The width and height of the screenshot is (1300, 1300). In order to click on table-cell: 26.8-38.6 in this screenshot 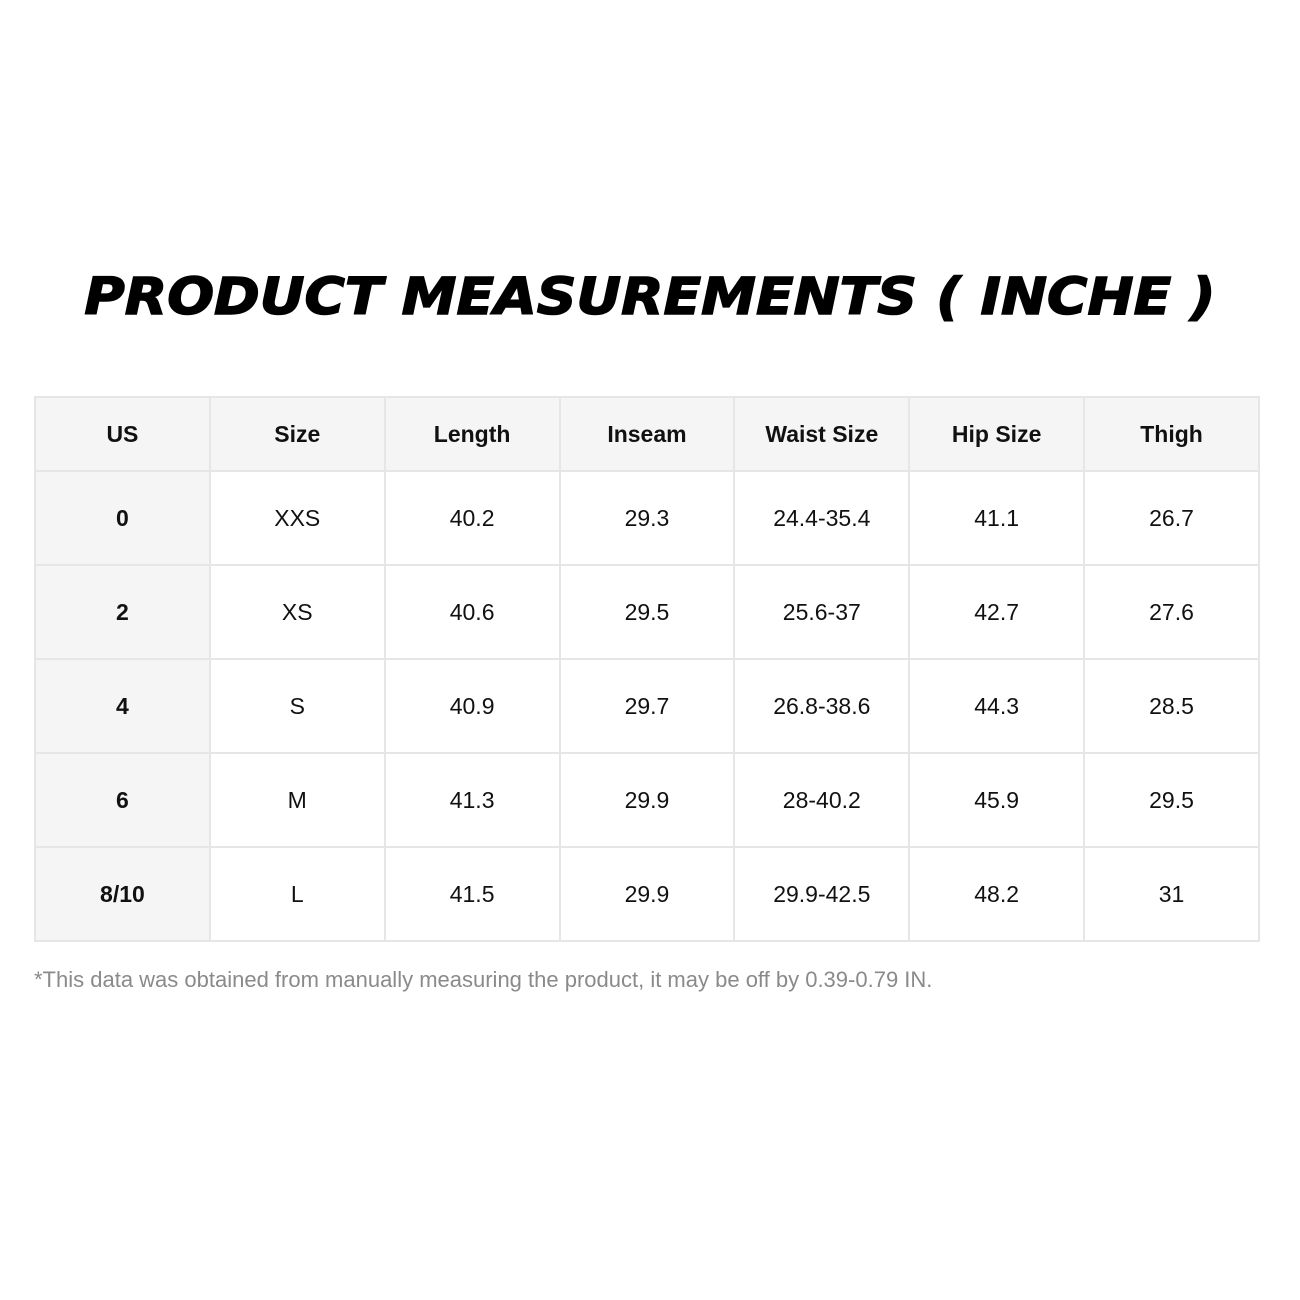, I will do `click(822, 706)`.